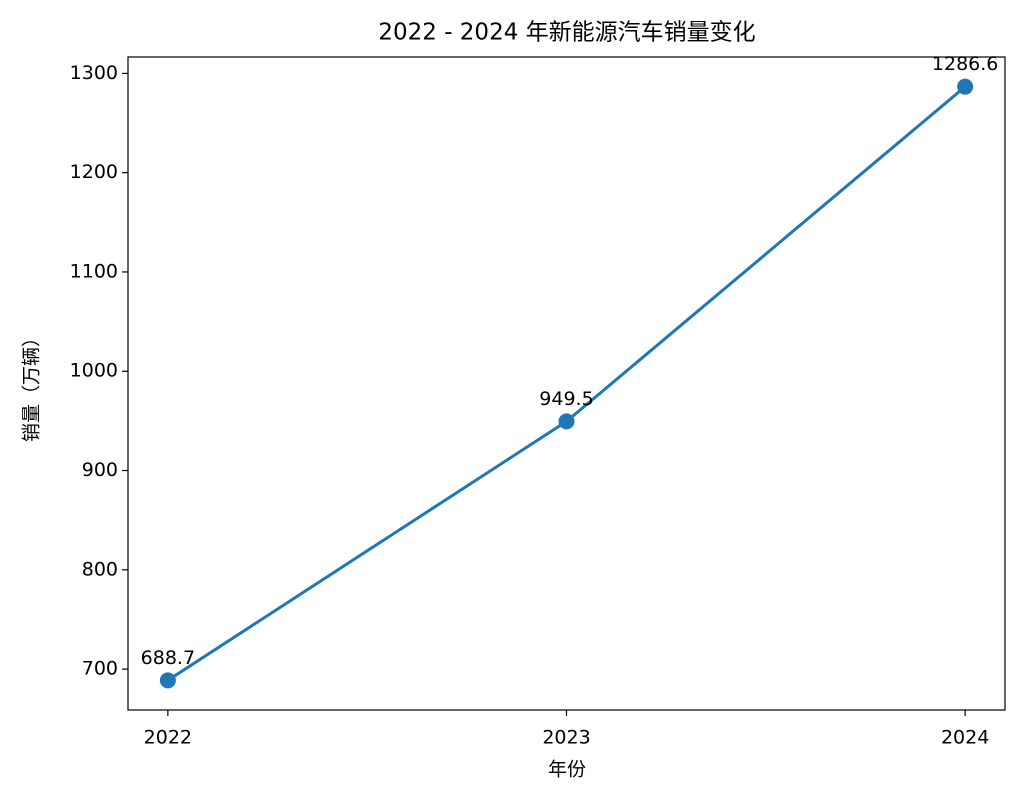  What do you see at coordinates (100, 669) in the screenshot?
I see `y-tick-label: 700` at bounding box center [100, 669].